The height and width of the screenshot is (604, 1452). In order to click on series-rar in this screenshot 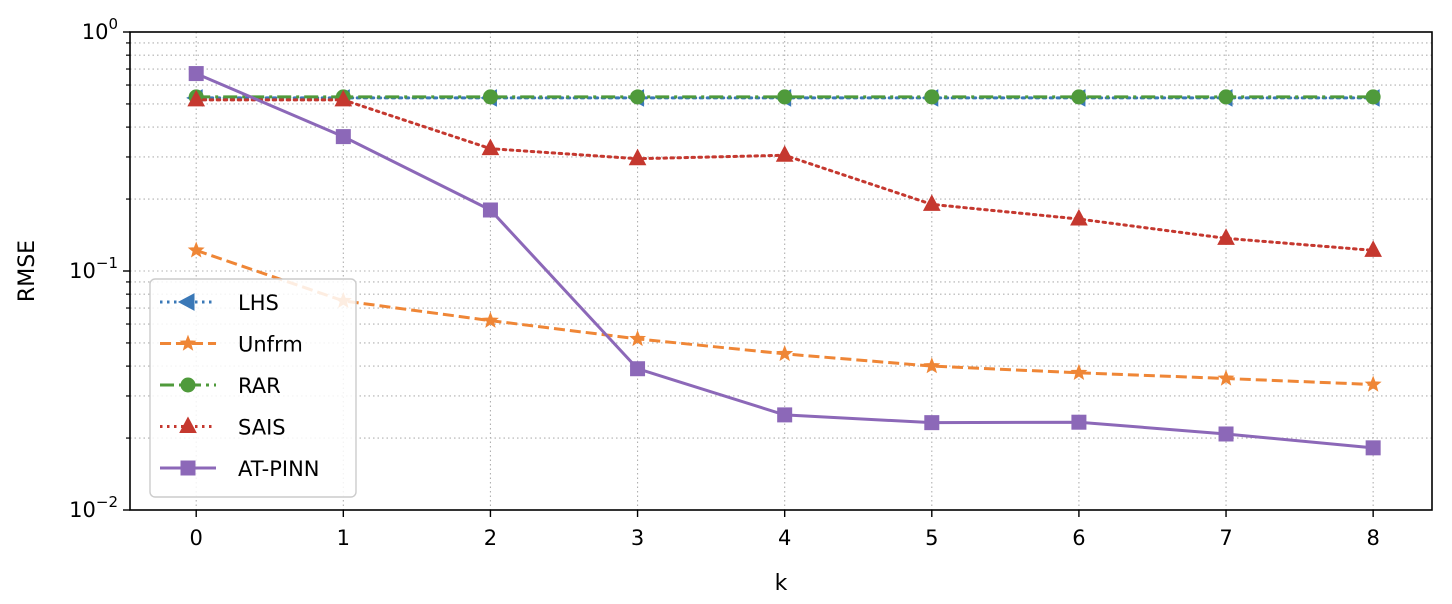, I will do `click(784, 97)`.